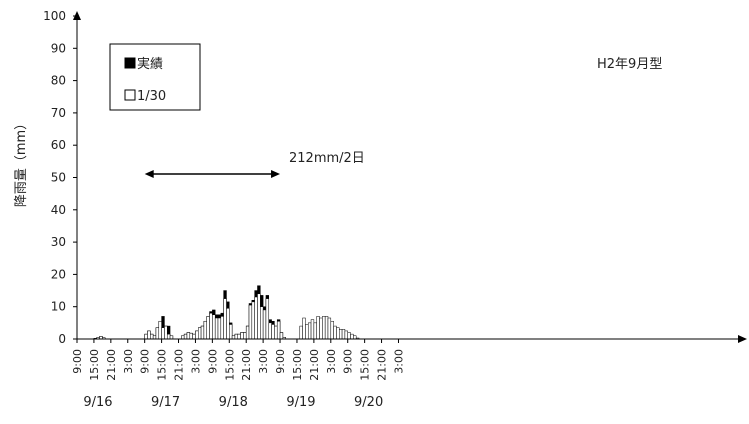 This screenshot has width=749, height=424. What do you see at coordinates (150, 64) in the screenshot?
I see `legend-label-actual: 実績` at bounding box center [150, 64].